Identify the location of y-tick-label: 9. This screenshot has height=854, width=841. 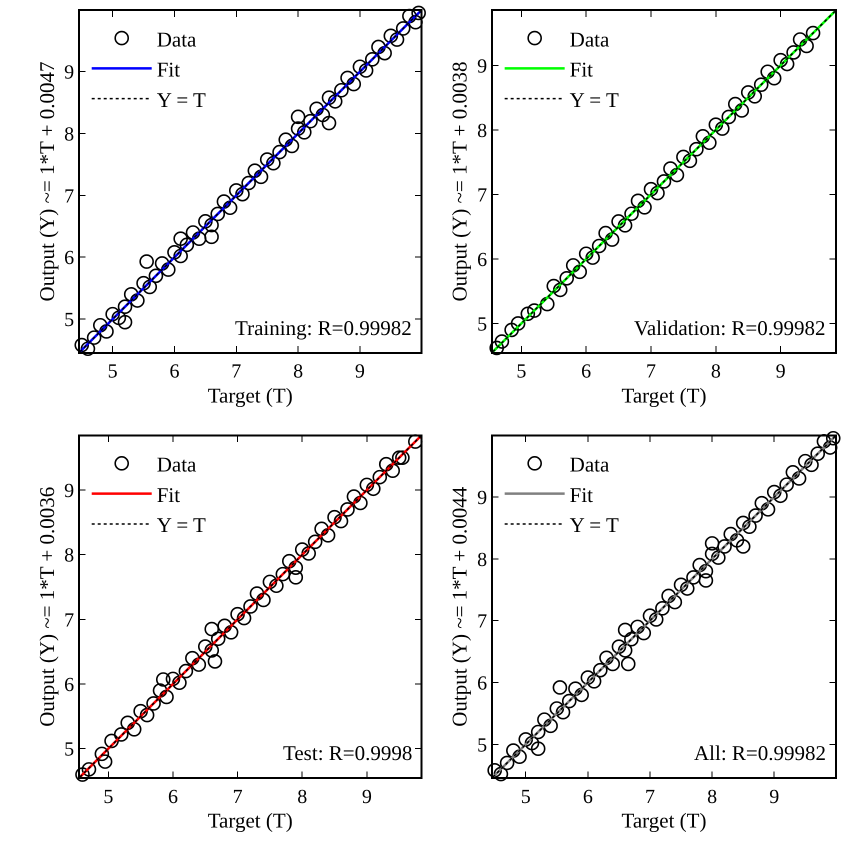
(69, 73).